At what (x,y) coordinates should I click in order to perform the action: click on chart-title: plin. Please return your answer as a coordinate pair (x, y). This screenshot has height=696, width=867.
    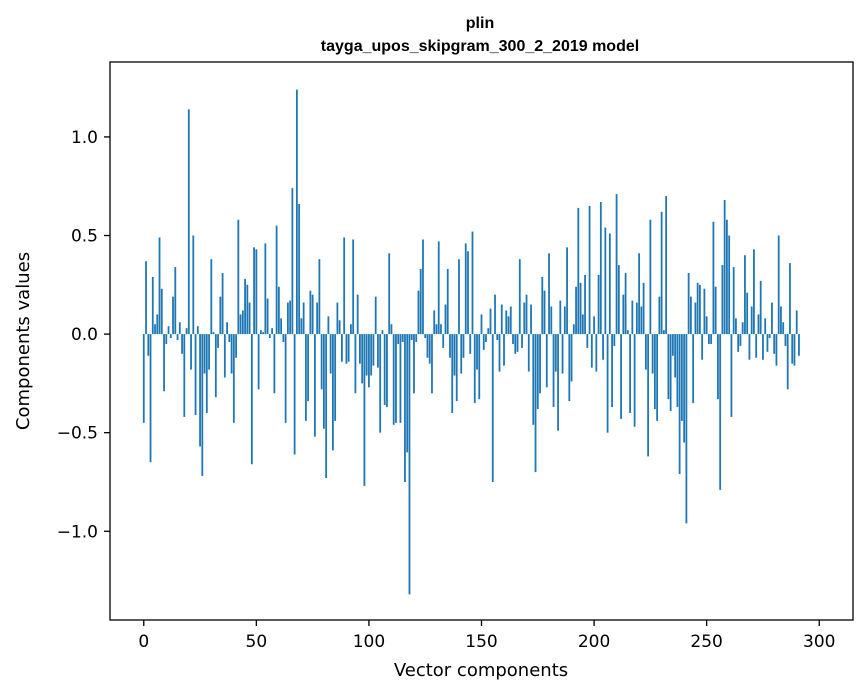
    Looking at the image, I should click on (480, 23).